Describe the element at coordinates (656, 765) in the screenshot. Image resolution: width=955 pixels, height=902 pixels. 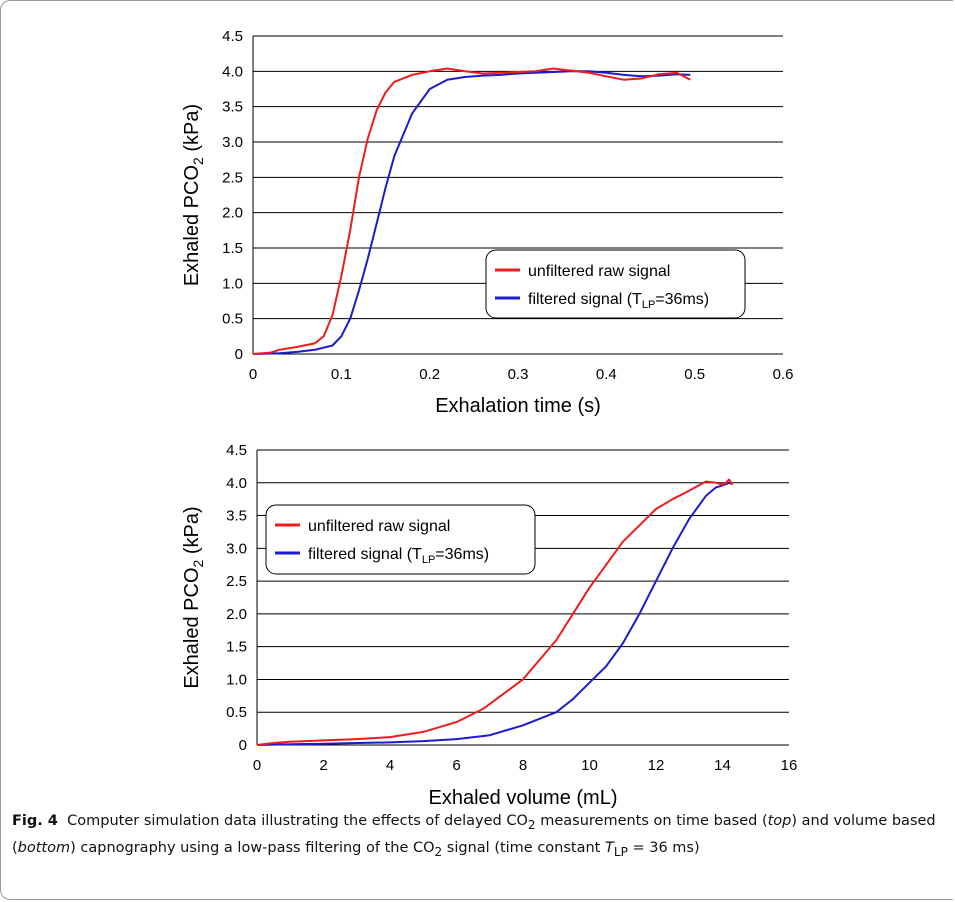
I see `x-tick-label: 12` at that location.